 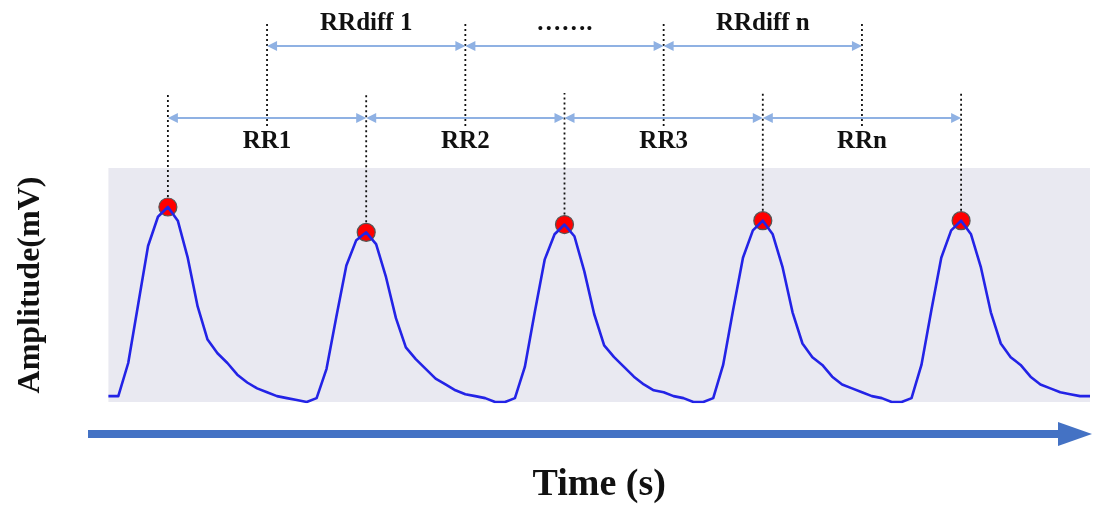 I want to click on x-axis-title: Time (s), so click(x=599, y=483).